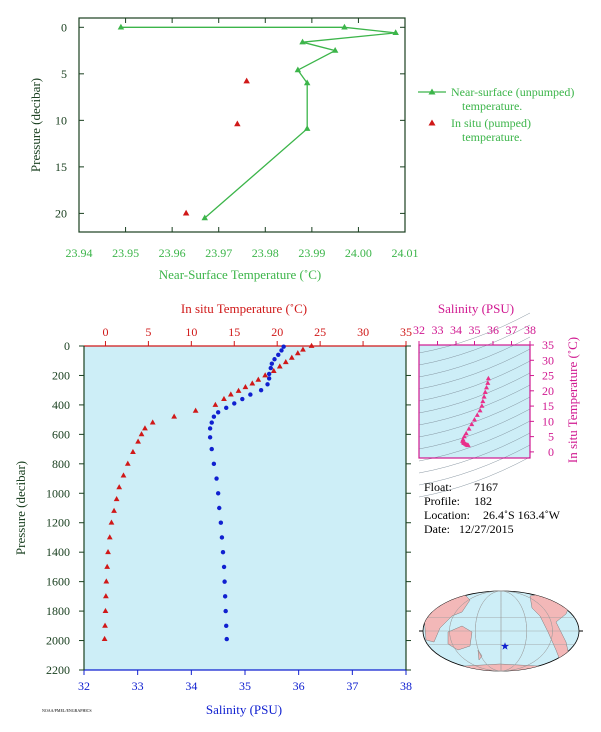 The image size is (601, 732). What do you see at coordinates (530, 330) in the screenshot?
I see `ts-x-tick-label: 38` at bounding box center [530, 330].